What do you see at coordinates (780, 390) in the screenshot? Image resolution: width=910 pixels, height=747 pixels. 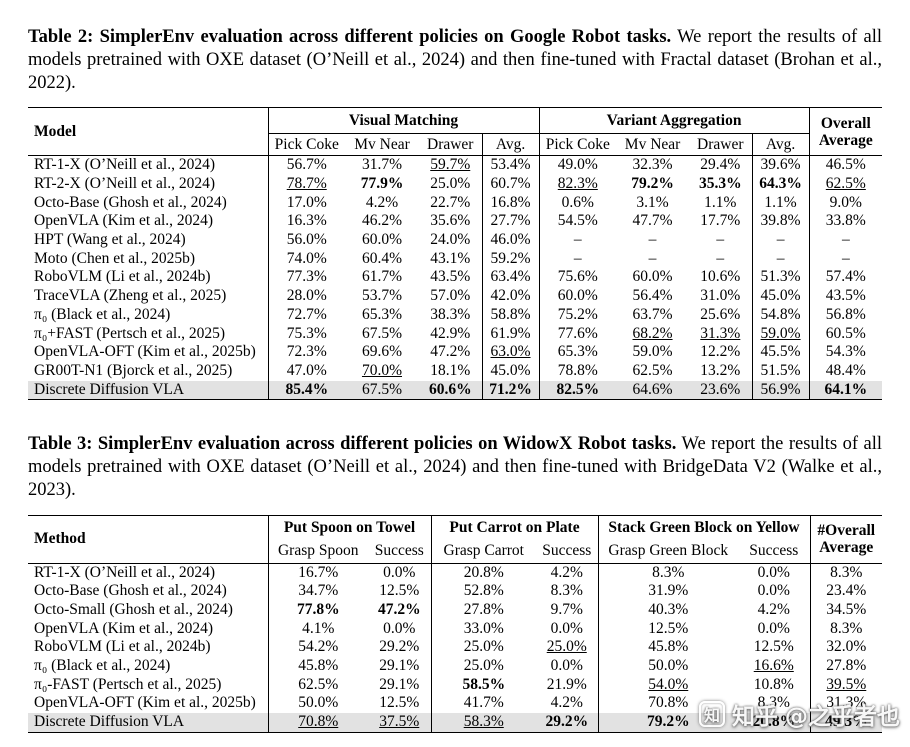 I see `table2-value-cell: 56.9%` at bounding box center [780, 390].